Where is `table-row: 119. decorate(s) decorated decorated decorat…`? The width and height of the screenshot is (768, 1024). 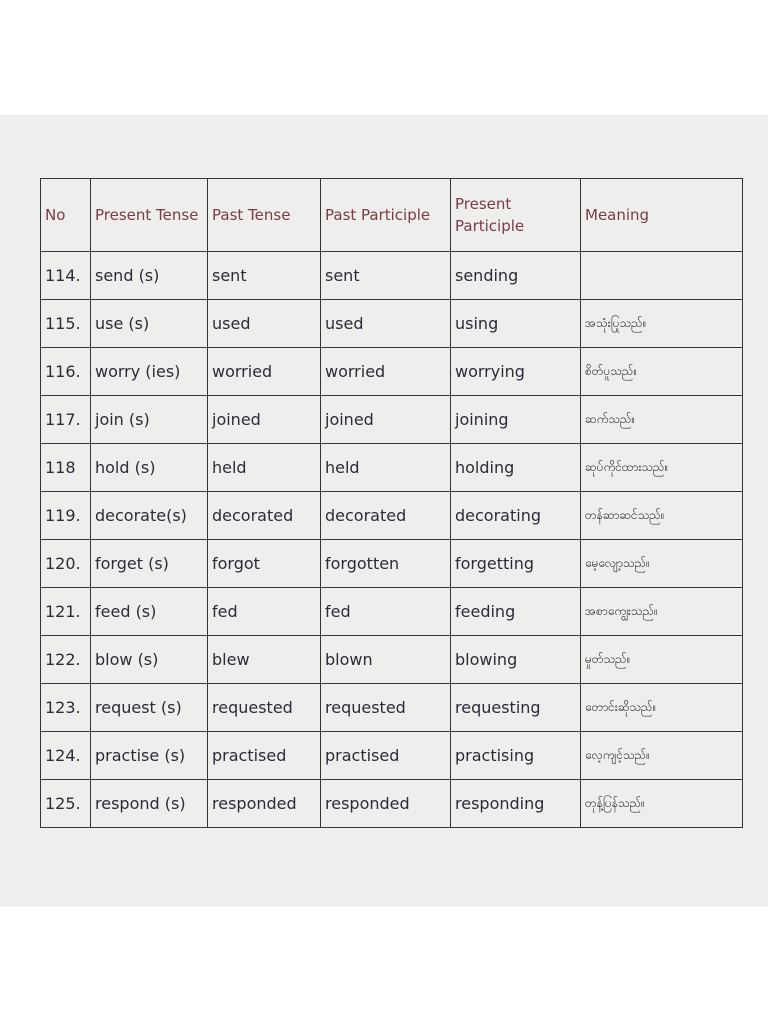
table-row: 119. decorate(s) decorated decorated decorat… is located at coordinates (391, 515).